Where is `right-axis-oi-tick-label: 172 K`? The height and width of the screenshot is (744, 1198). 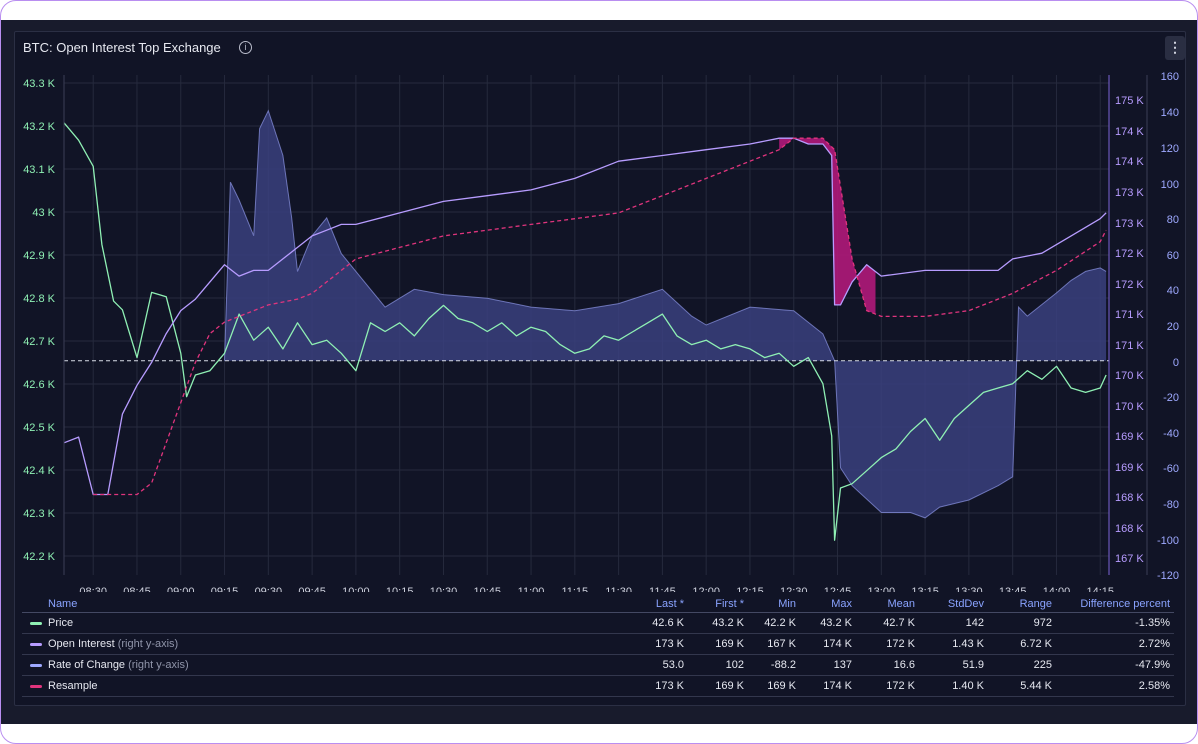
right-axis-oi-tick-label: 172 K is located at coordinates (1129, 254).